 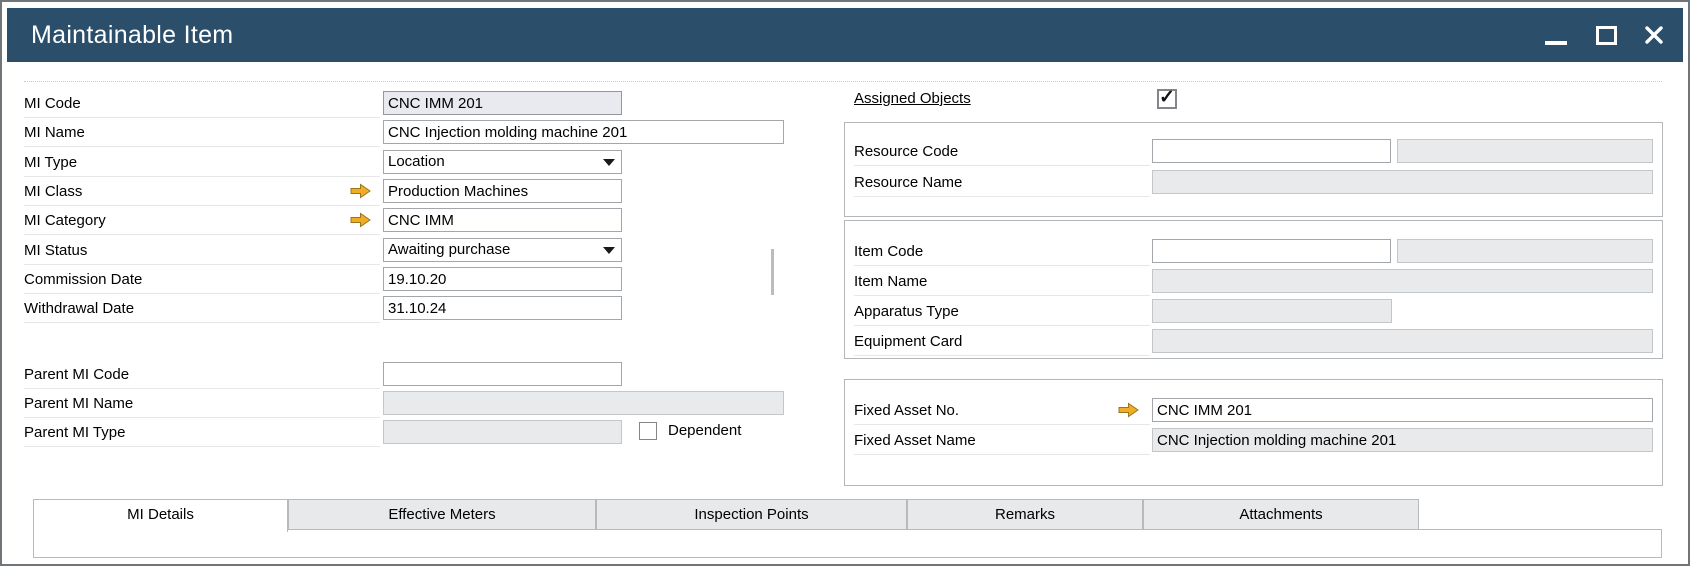 I want to click on checkmark-icon: ✓, so click(x=1167, y=97).